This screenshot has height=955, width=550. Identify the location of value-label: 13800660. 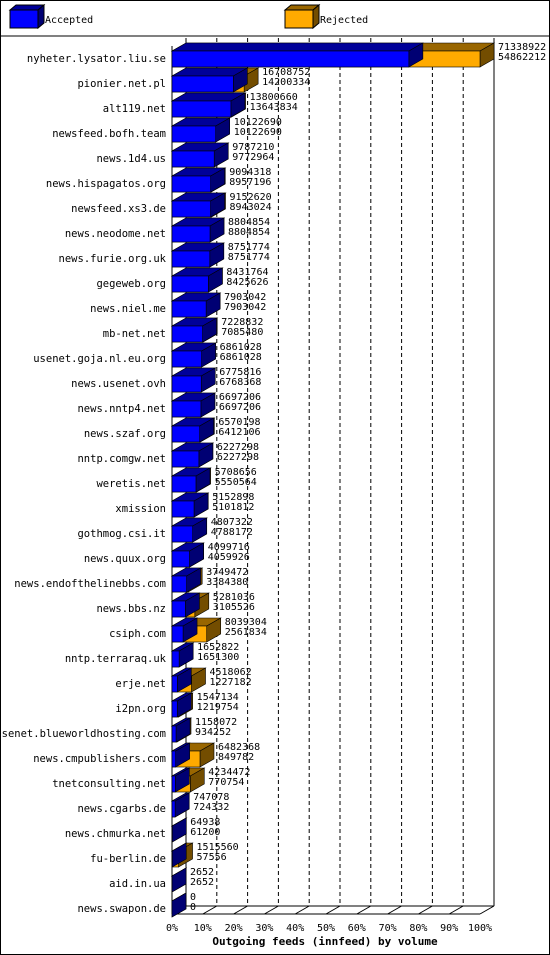
(274, 97).